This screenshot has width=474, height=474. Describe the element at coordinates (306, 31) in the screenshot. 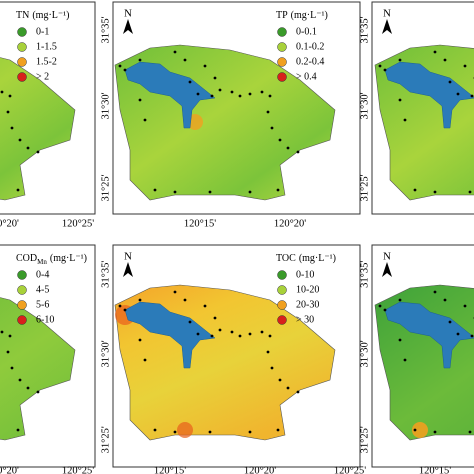

I see `legend-label: 0-0.1` at that location.